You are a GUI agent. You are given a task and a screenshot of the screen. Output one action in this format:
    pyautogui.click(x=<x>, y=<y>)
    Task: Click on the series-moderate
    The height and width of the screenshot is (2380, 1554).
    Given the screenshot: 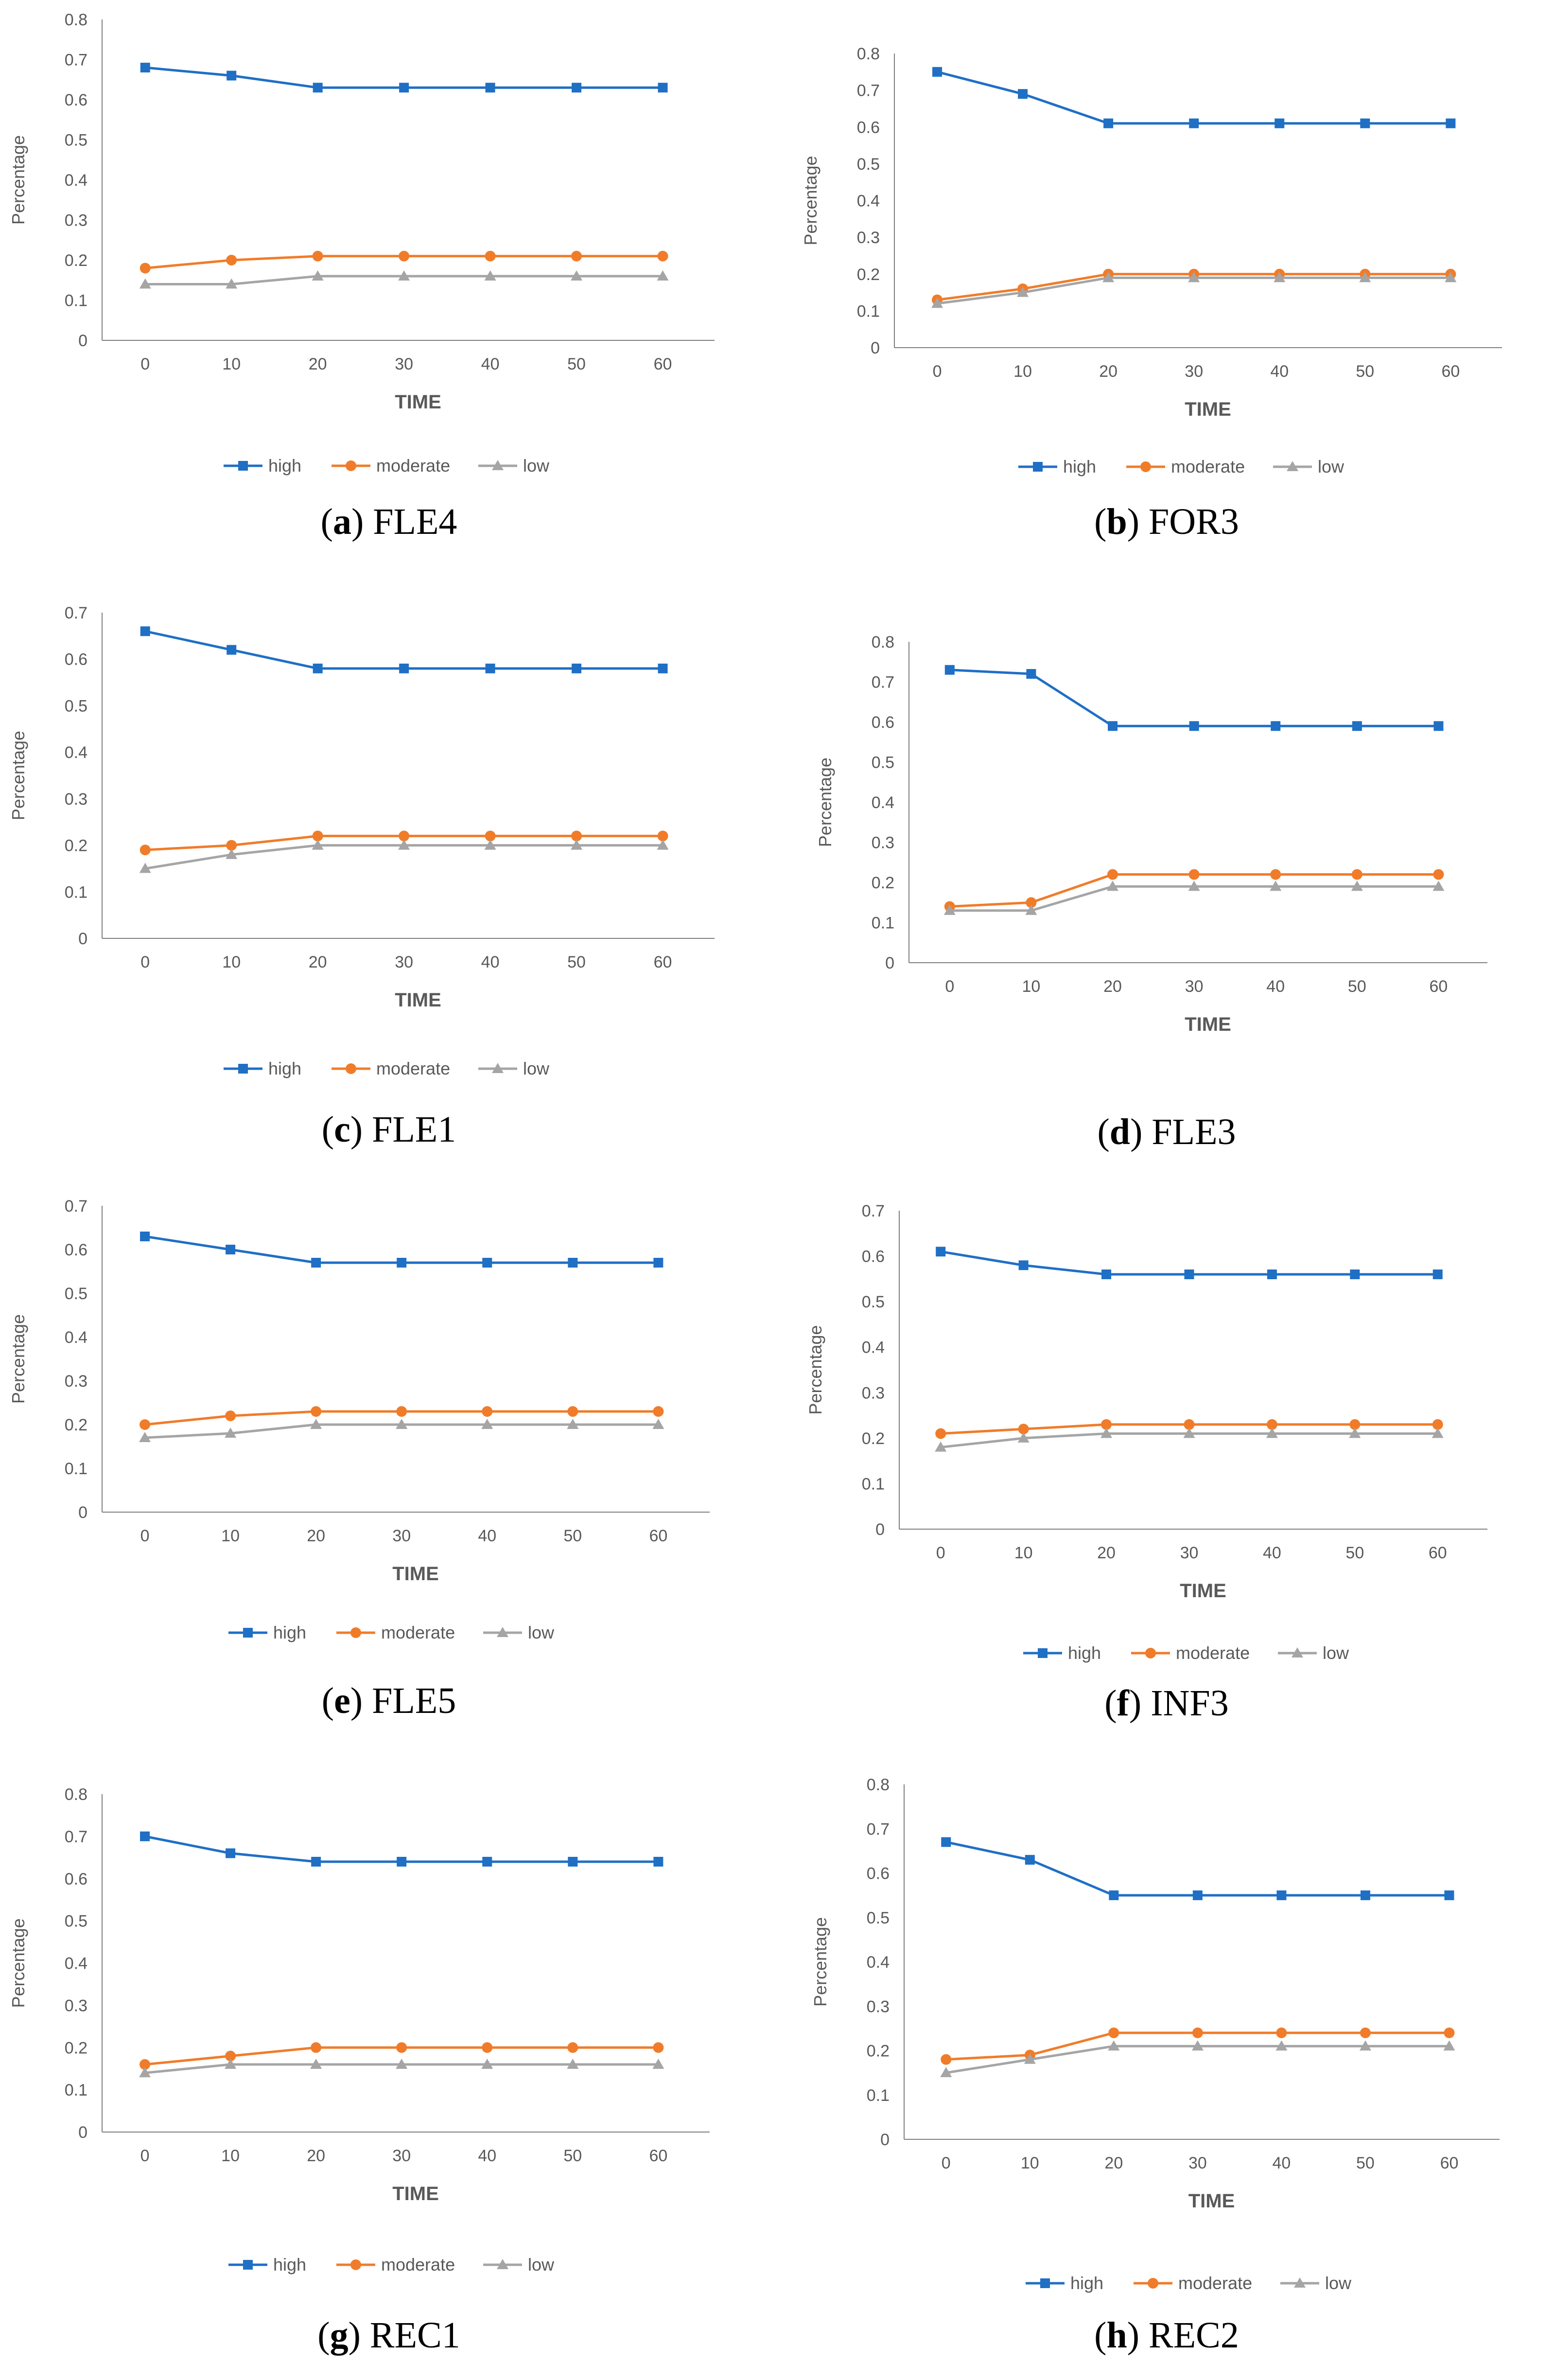 What is the action you would take?
    pyautogui.click(x=1189, y=1429)
    